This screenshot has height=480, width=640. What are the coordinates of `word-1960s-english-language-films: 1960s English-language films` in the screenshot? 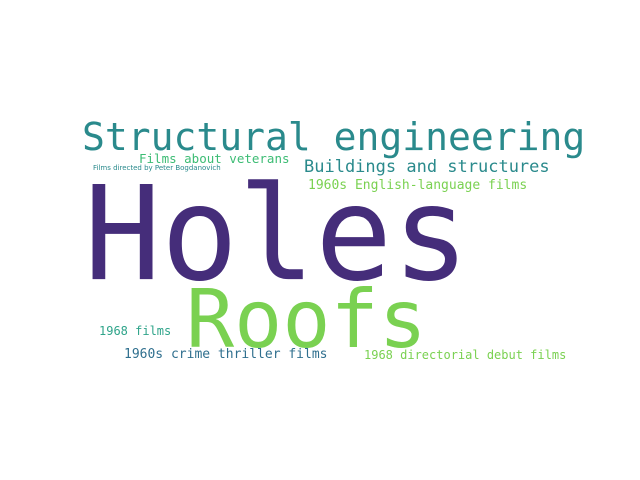 It's located at (418, 185).